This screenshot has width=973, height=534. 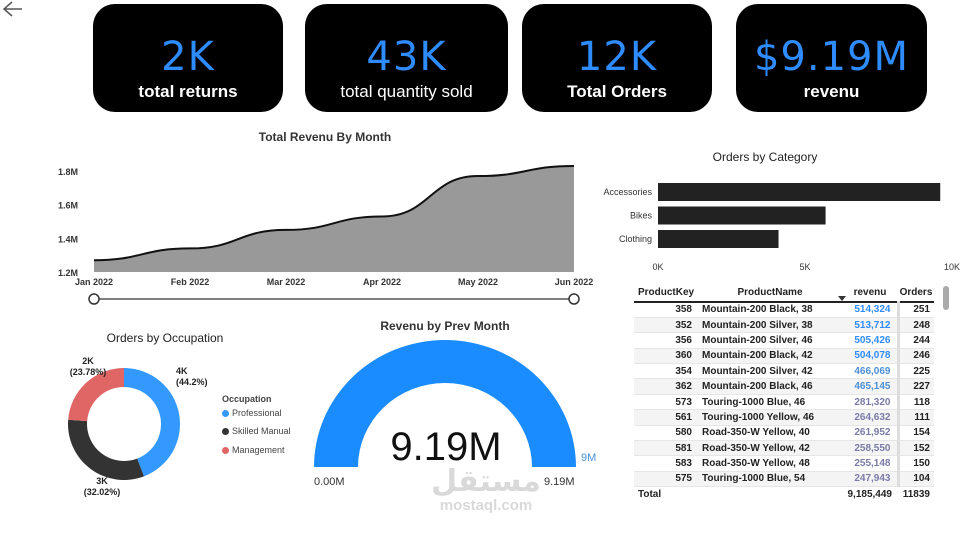 I want to click on cell-revenu: 255,148, so click(x=870, y=463).